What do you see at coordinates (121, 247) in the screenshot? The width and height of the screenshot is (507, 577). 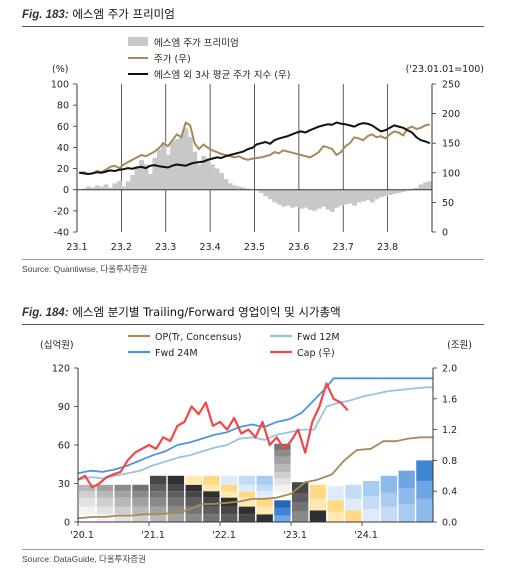 I see `x-tick-label: 23.2` at bounding box center [121, 247].